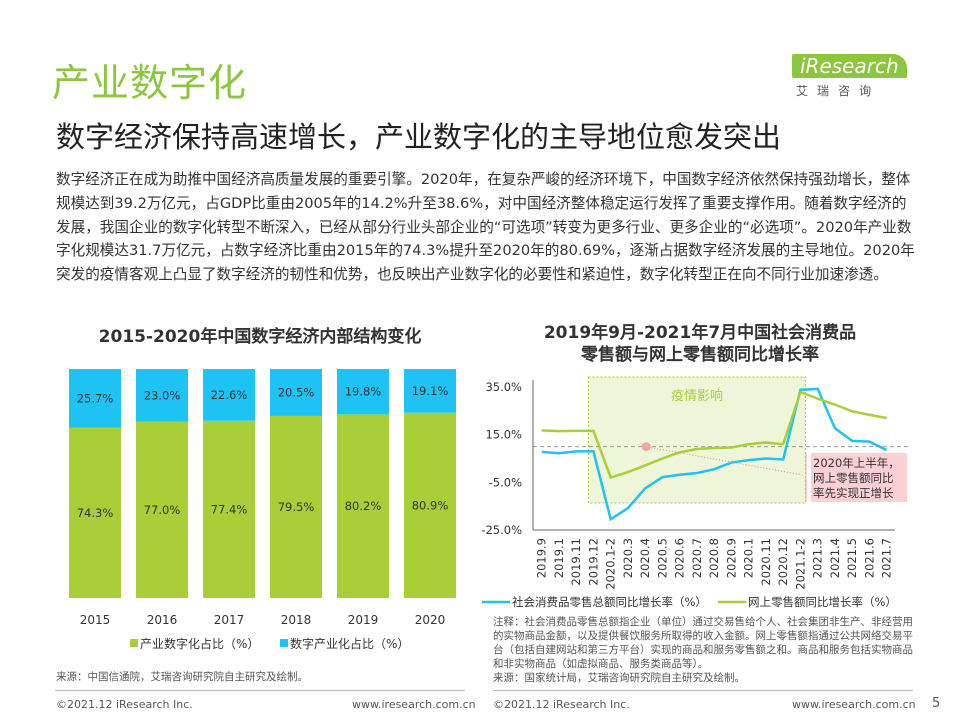 Image resolution: width=959 pixels, height=719 pixels. What do you see at coordinates (856, 478) in the screenshot?
I see `annotation-text: 2020年上半年，网上零售额同比率先实现正增长` at bounding box center [856, 478].